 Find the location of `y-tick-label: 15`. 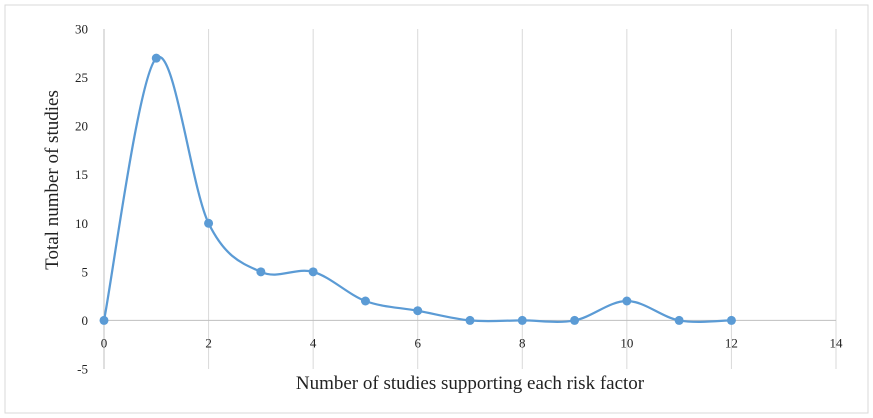

y-tick-label: 15 is located at coordinates (81, 174).